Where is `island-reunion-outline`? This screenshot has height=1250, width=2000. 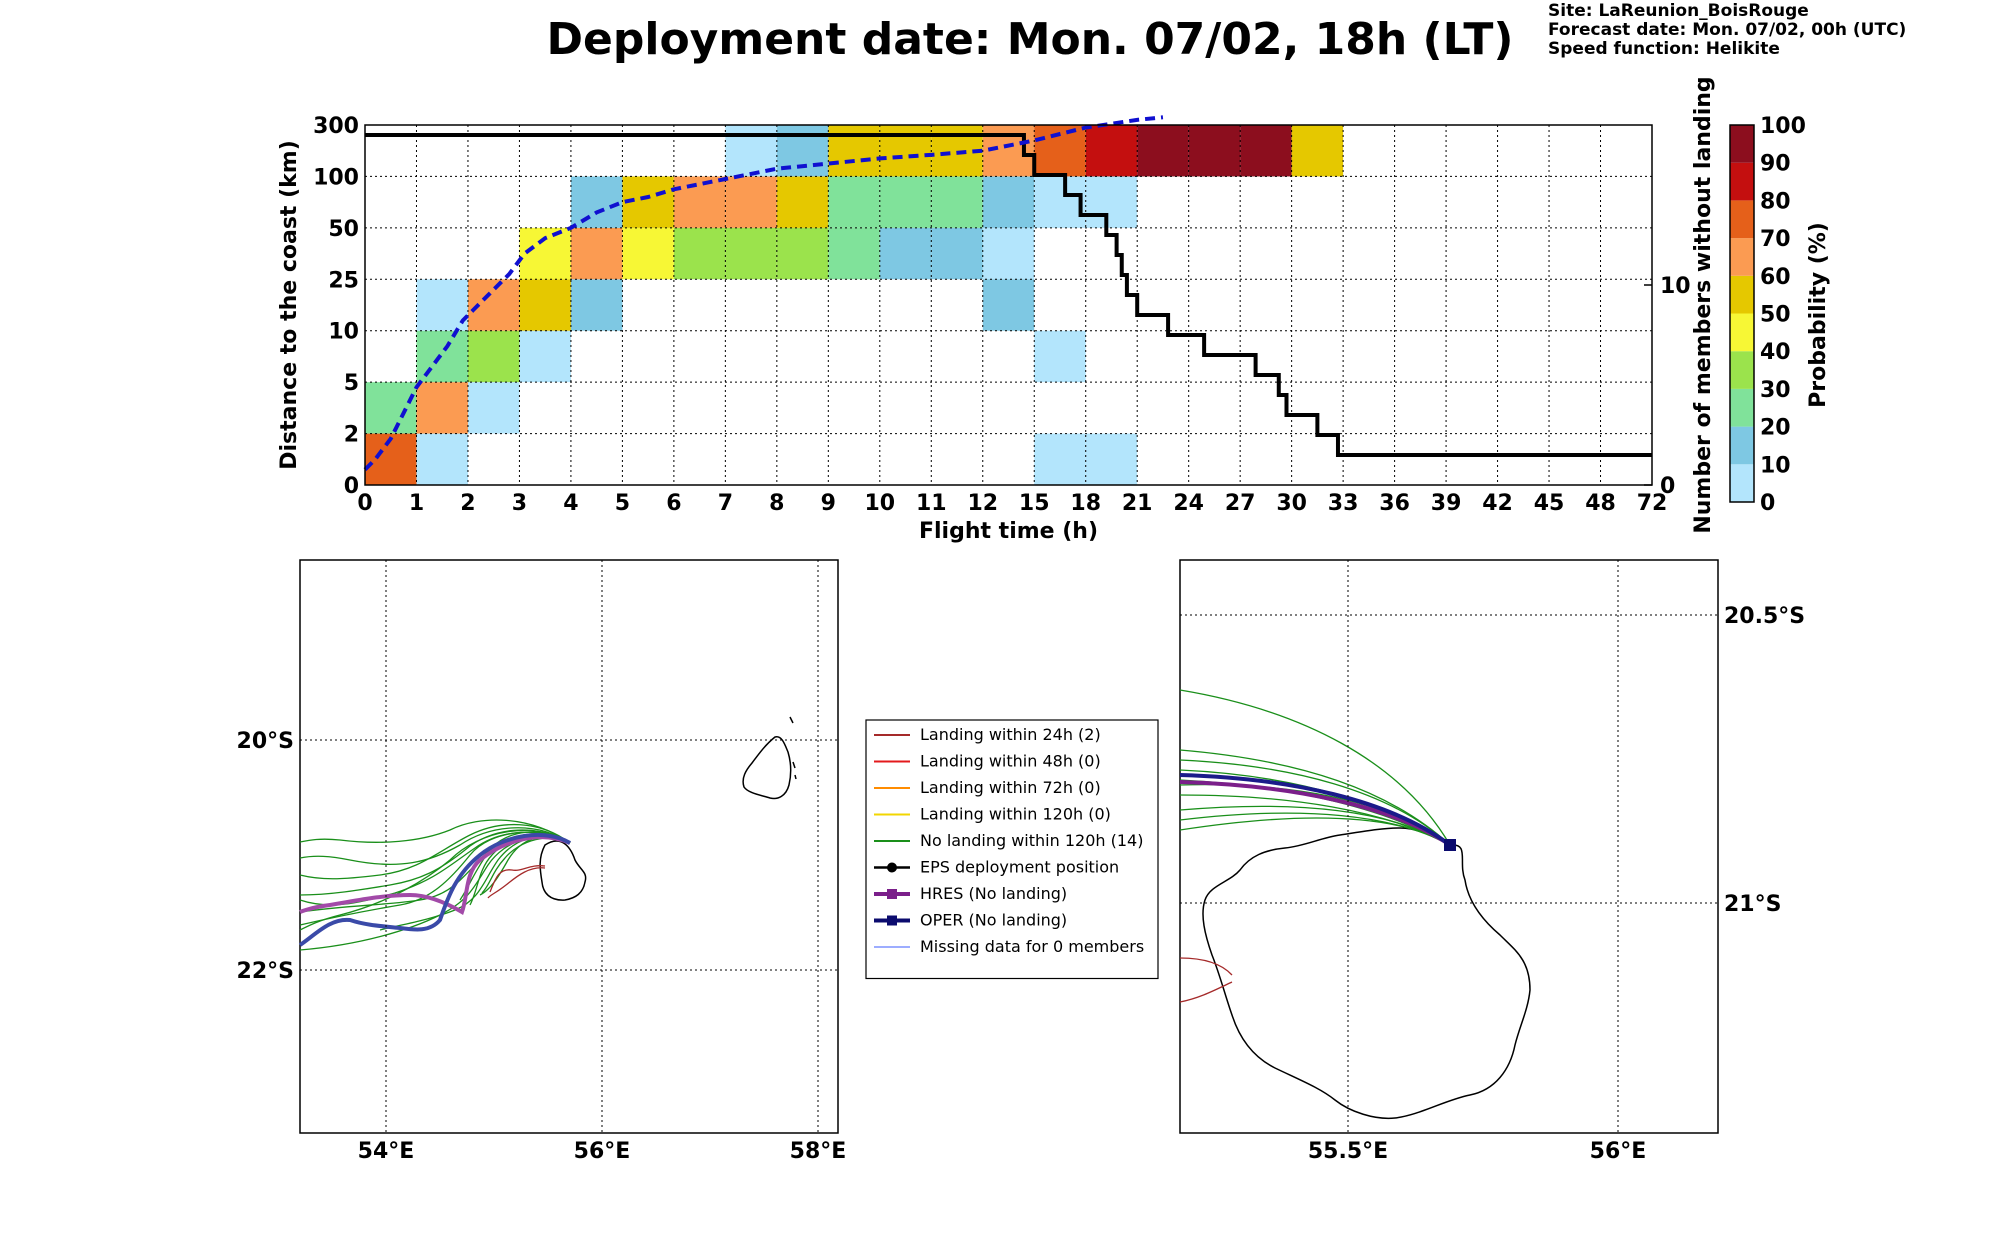 island-reunion-outline is located at coordinates (563, 870).